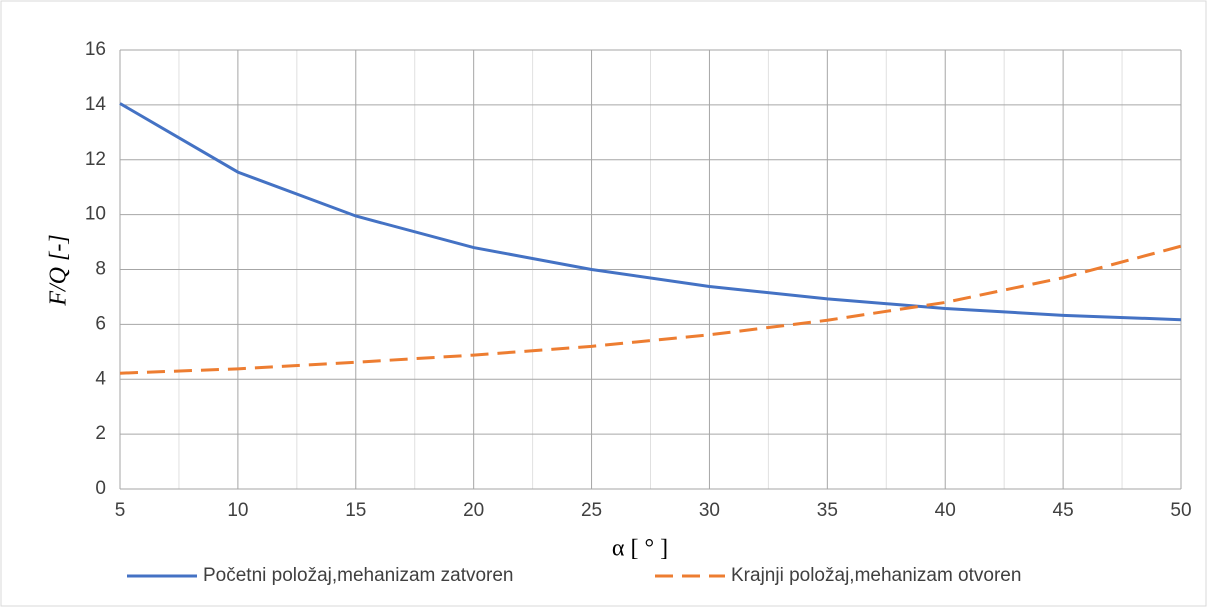 Image resolution: width=1208 pixels, height=608 pixels. What do you see at coordinates (96, 104) in the screenshot?
I see `y-tick-label: 14` at bounding box center [96, 104].